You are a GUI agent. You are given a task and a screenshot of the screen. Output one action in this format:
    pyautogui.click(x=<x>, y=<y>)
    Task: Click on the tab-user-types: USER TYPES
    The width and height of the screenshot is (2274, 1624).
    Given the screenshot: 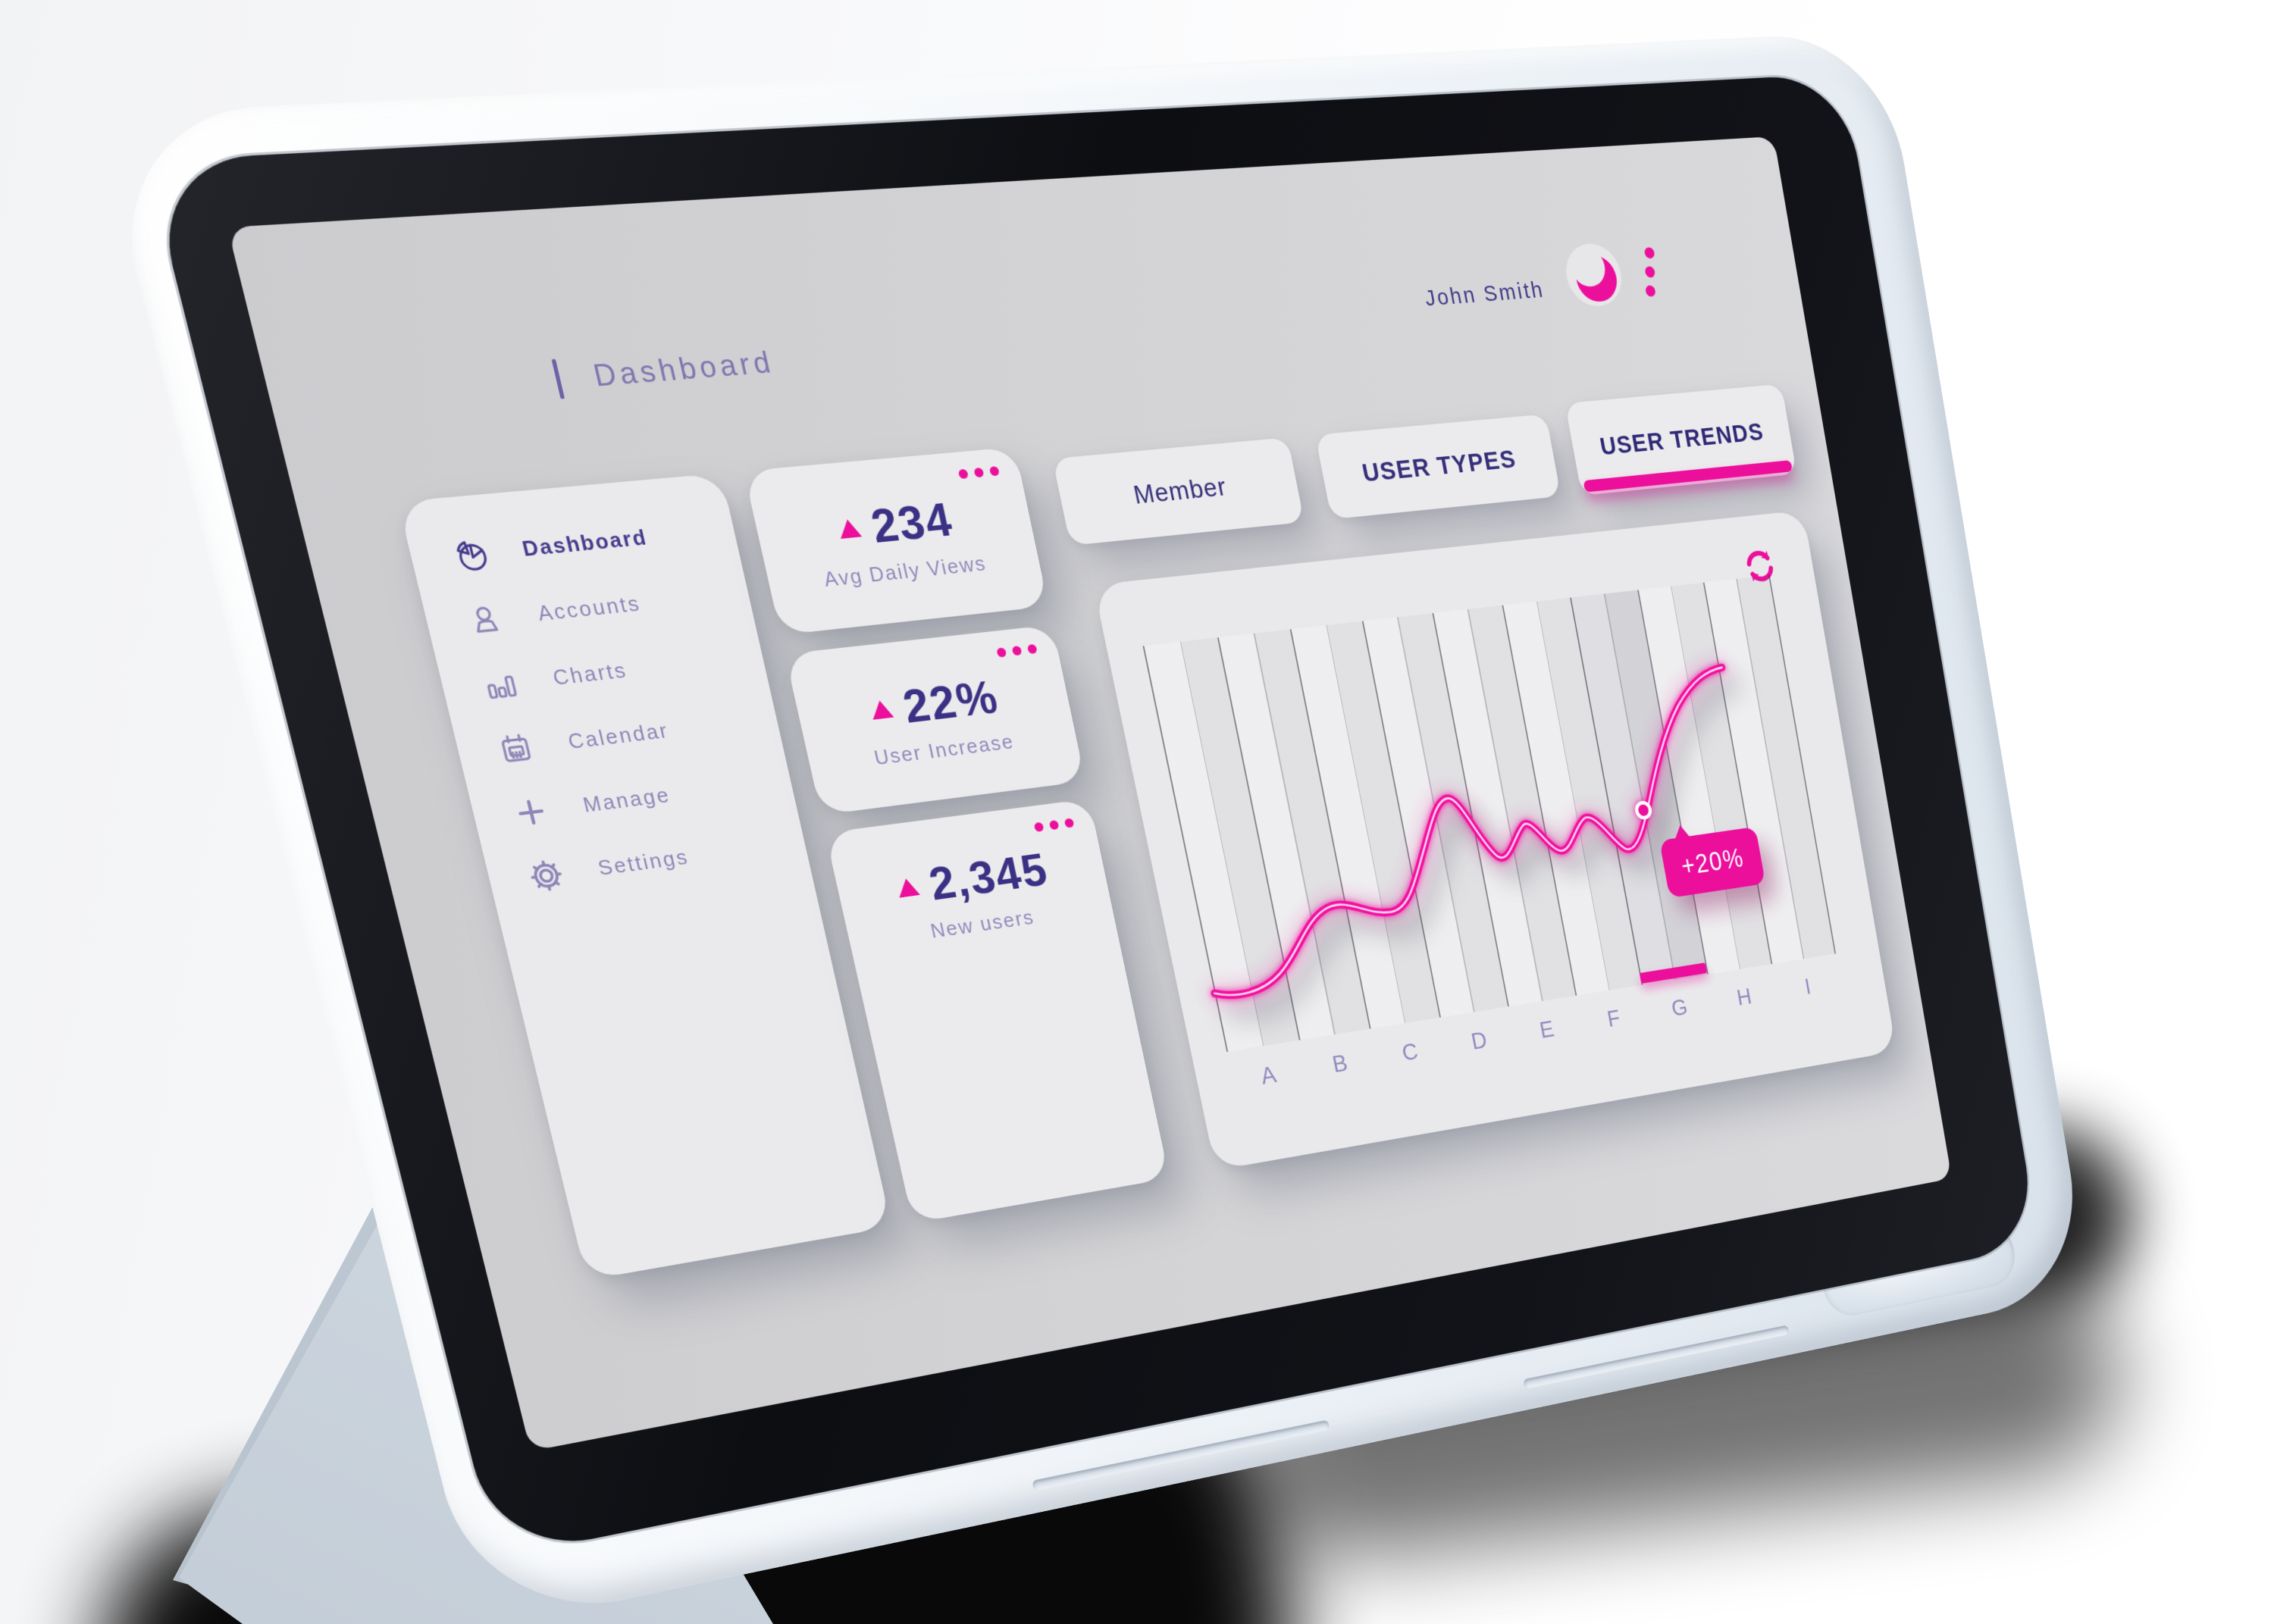 What is the action you would take?
    pyautogui.click(x=1437, y=467)
    